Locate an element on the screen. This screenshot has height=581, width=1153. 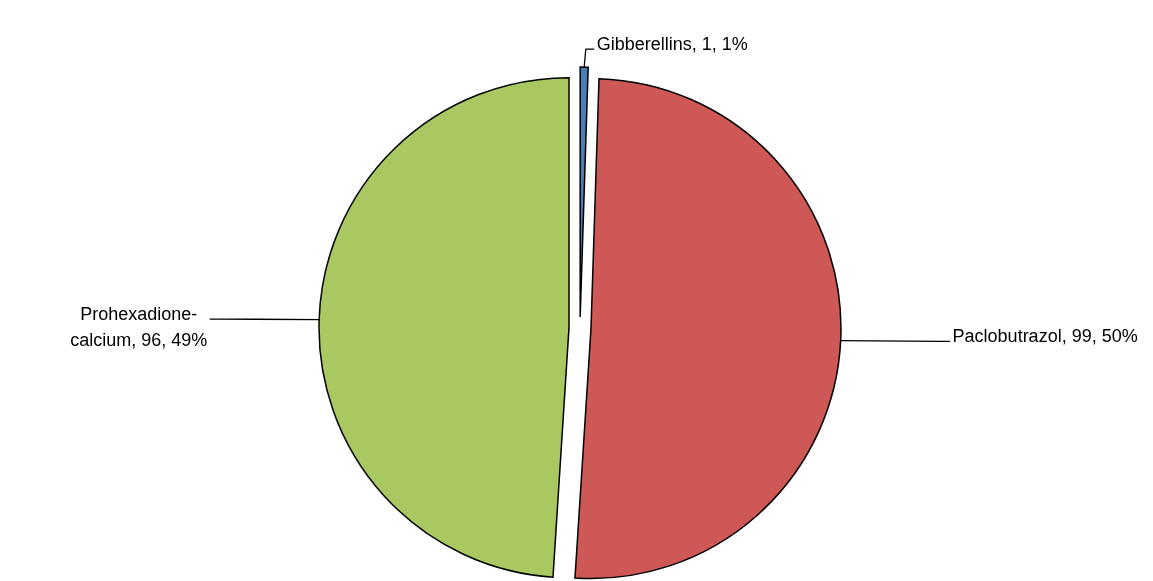
slice-label: Prohexadione-calcium, 96, 49% is located at coordinates (139, 327).